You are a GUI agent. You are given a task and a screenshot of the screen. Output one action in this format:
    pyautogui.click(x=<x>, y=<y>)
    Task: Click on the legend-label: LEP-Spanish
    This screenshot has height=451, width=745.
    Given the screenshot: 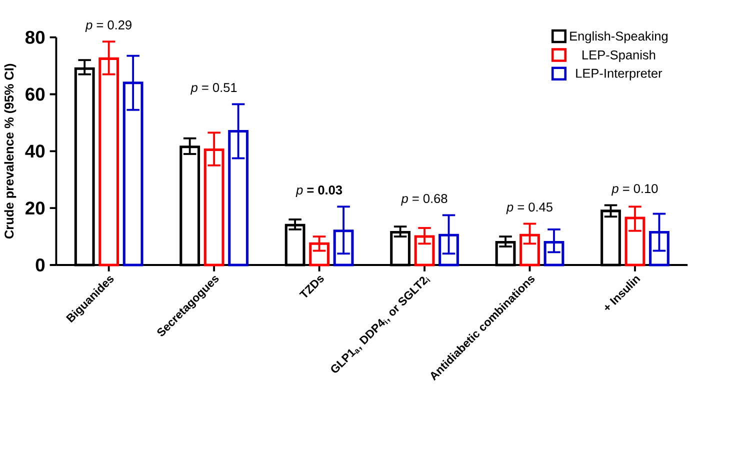 What is the action you would take?
    pyautogui.click(x=619, y=56)
    